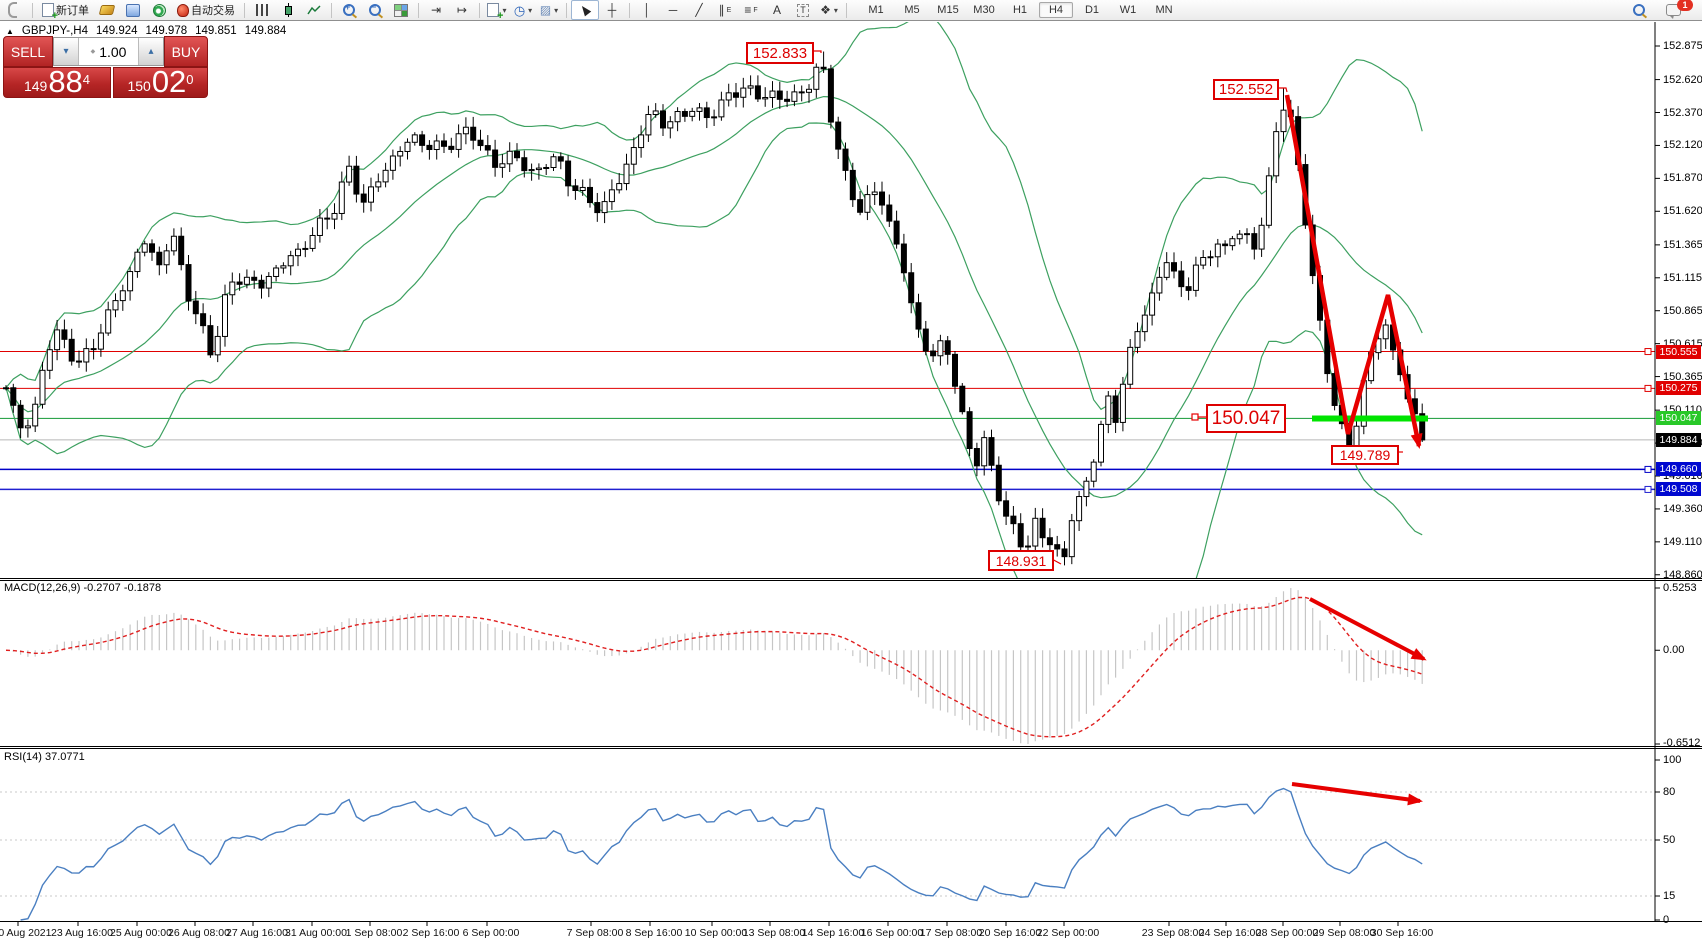 The width and height of the screenshot is (1702, 940). Describe the element at coordinates (1669, 840) in the screenshot. I see `rsi-axis-label: 50` at that location.